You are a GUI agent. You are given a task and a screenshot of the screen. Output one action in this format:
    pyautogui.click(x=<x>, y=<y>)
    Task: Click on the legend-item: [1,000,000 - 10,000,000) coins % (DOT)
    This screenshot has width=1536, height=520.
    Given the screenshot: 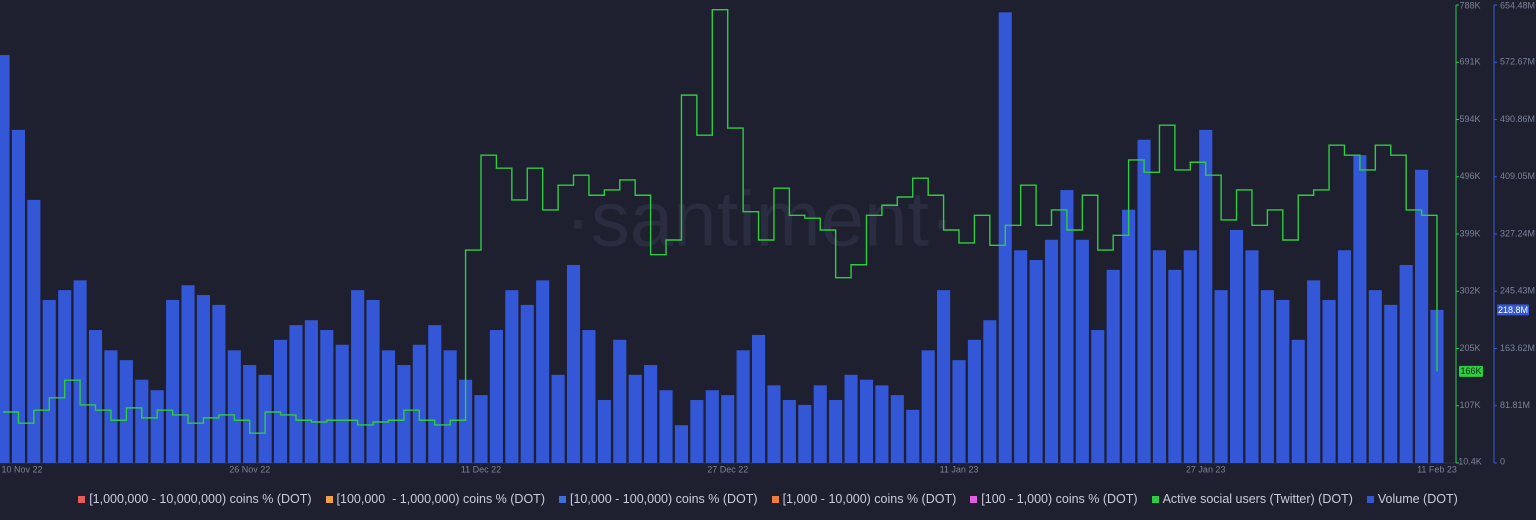 What is the action you would take?
    pyautogui.click(x=195, y=499)
    